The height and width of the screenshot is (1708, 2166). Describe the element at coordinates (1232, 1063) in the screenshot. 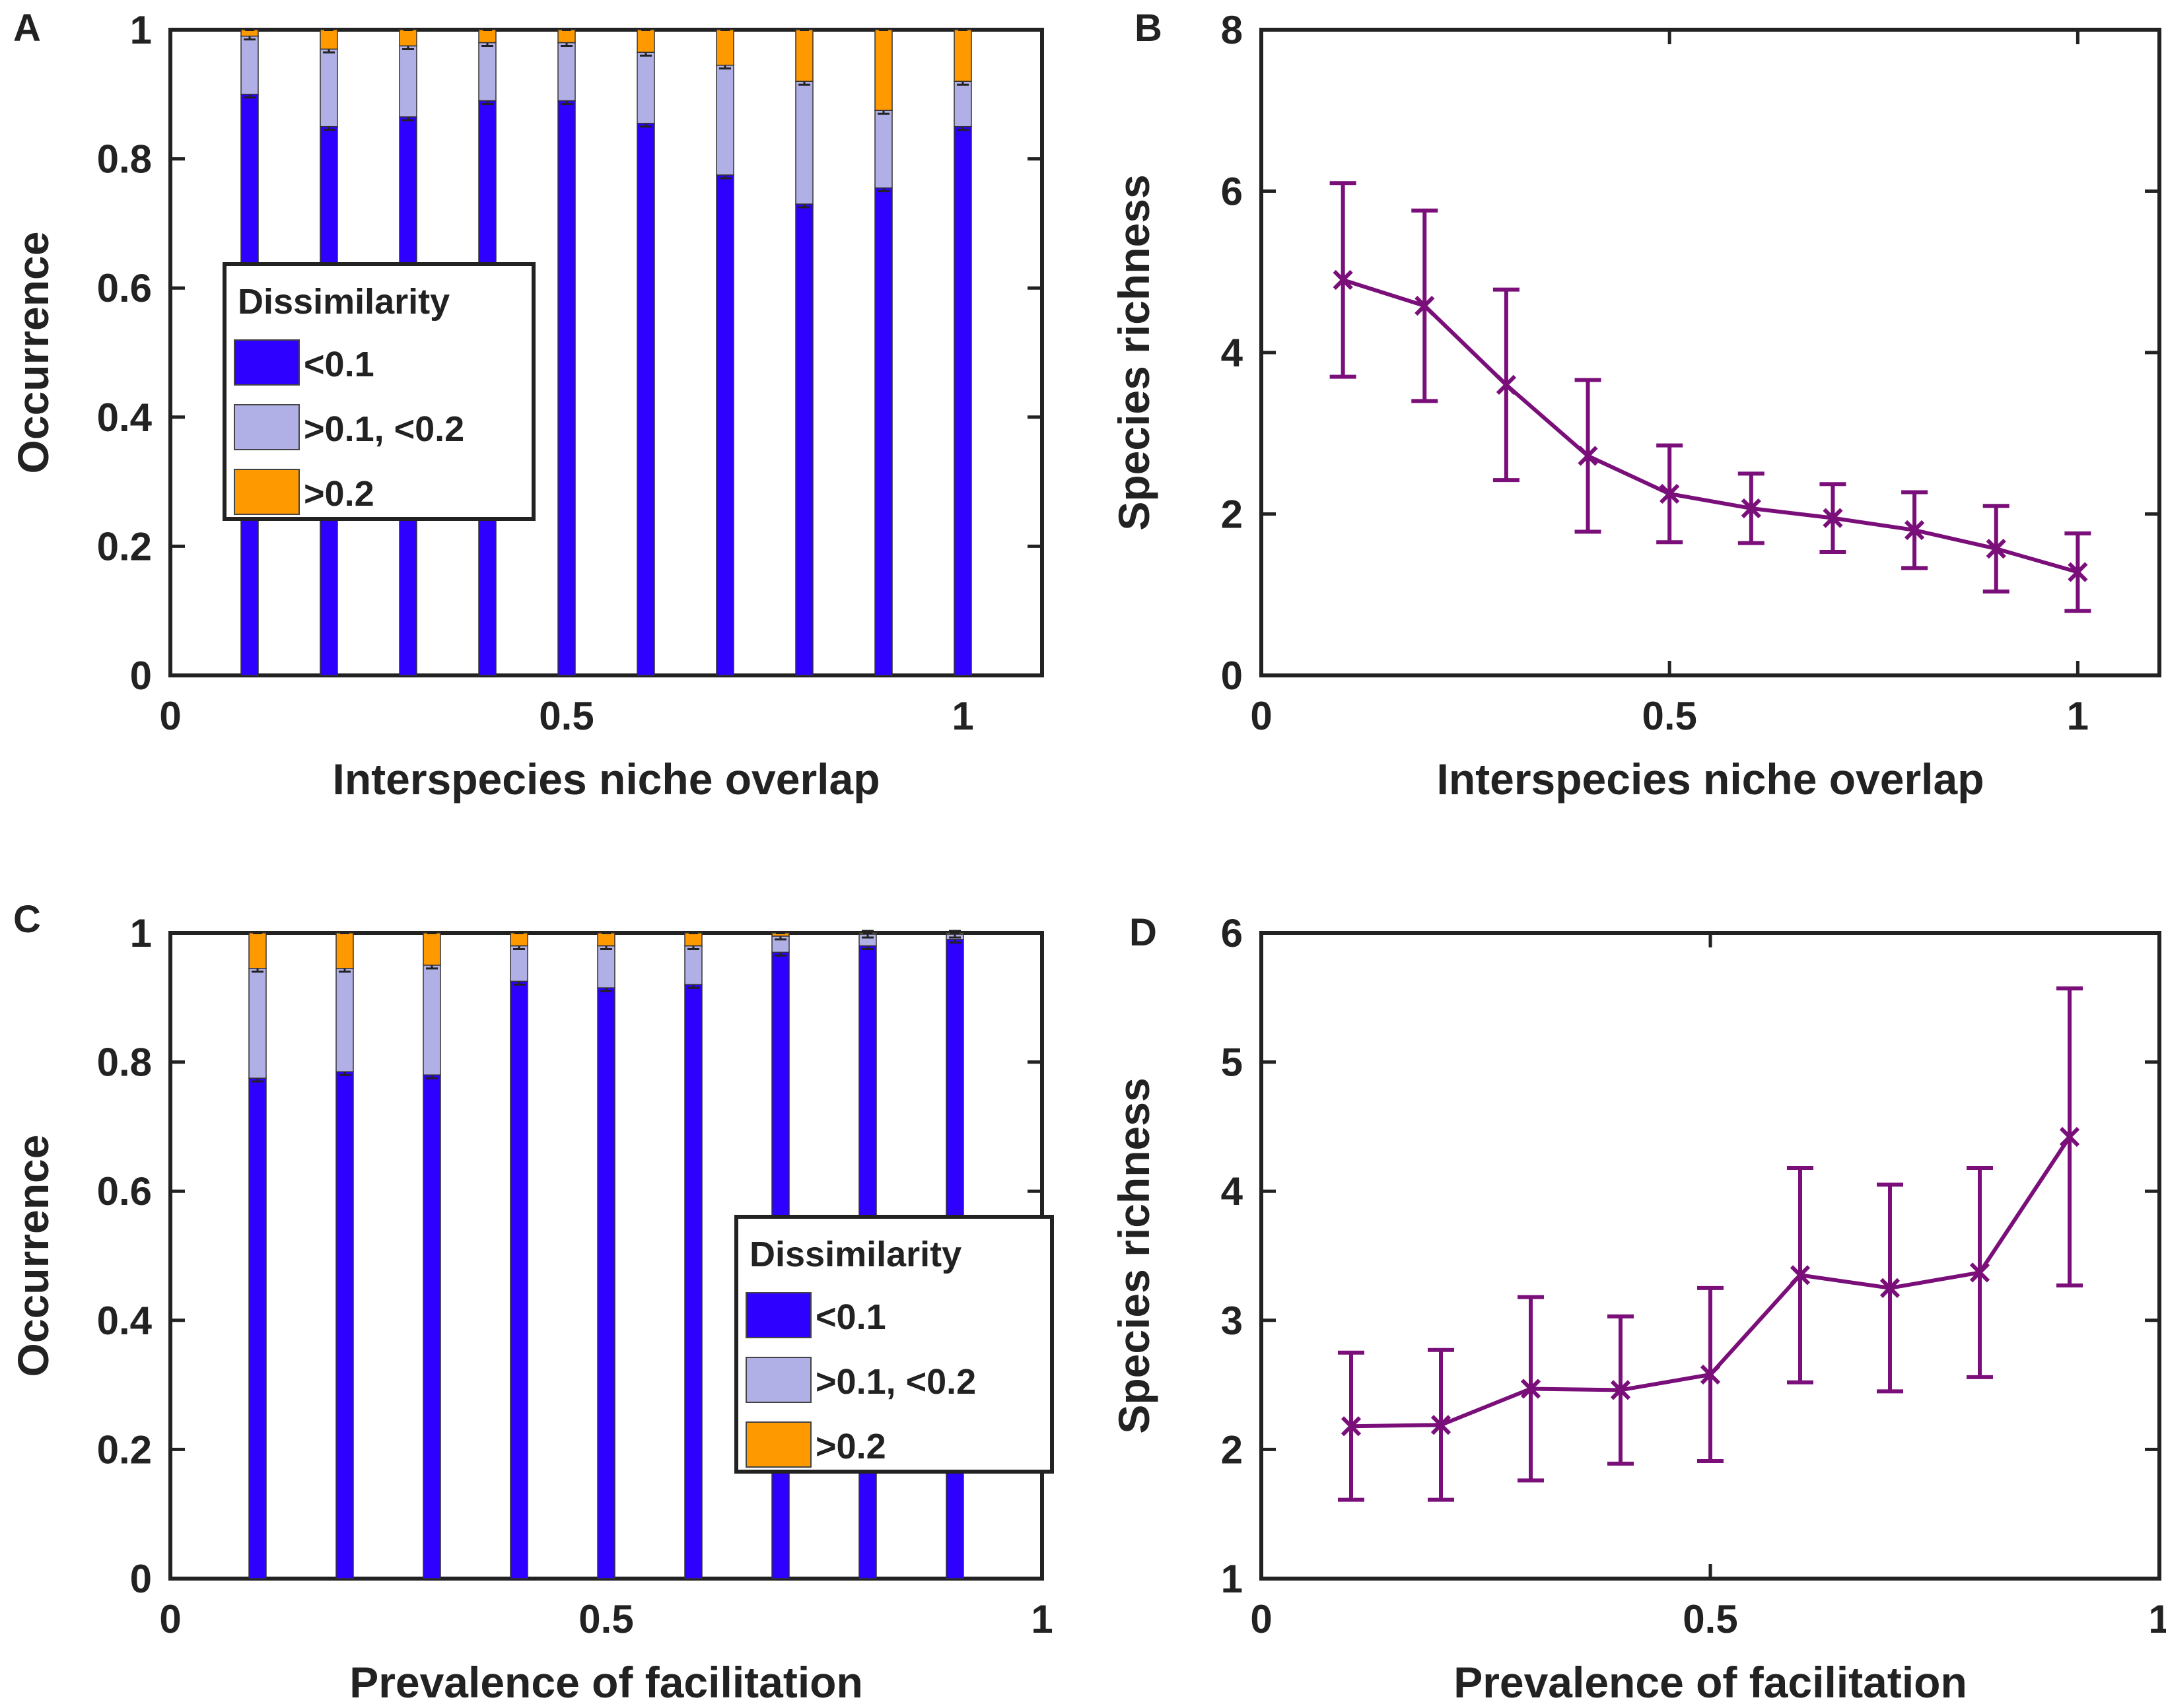

I see `y-tick-label: 5` at that location.